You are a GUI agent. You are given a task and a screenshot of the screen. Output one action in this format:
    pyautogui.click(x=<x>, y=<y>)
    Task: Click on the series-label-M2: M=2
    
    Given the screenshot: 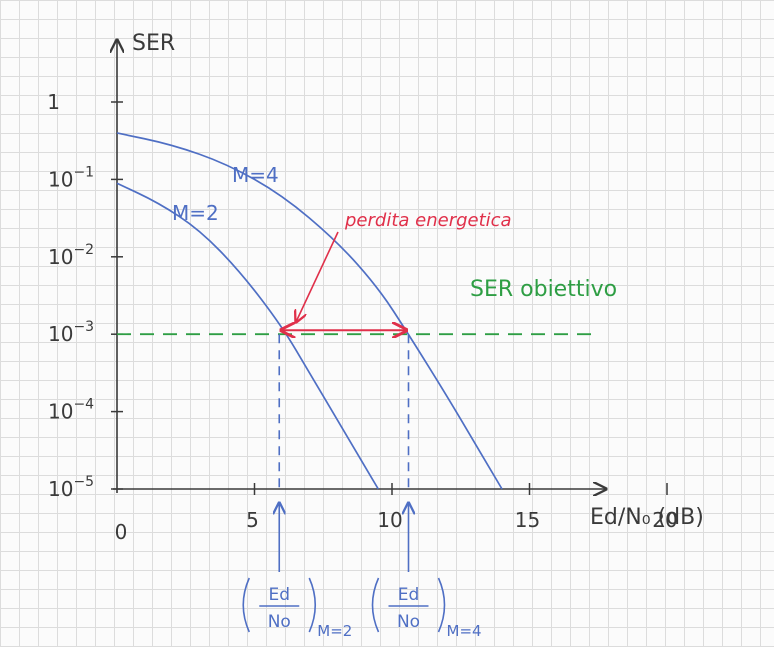 What is the action you would take?
    pyautogui.click(x=195, y=213)
    